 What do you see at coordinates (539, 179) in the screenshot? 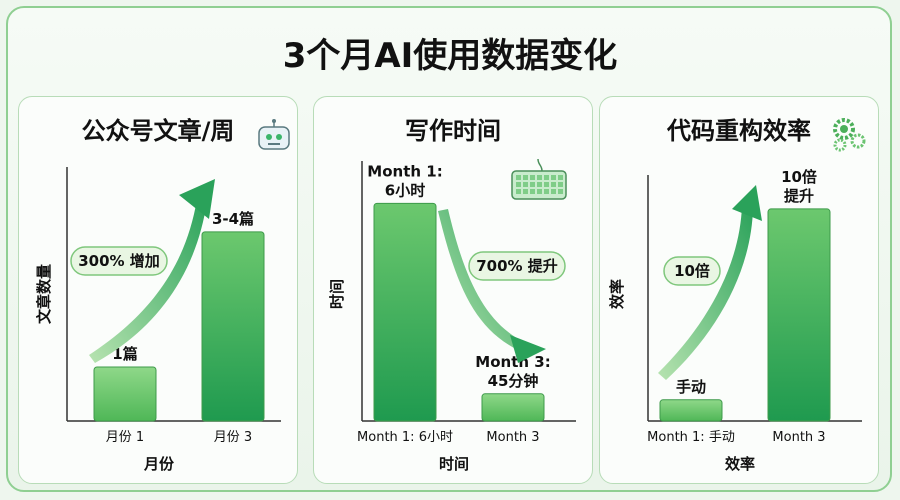
I see `keyboard-icon` at bounding box center [539, 179].